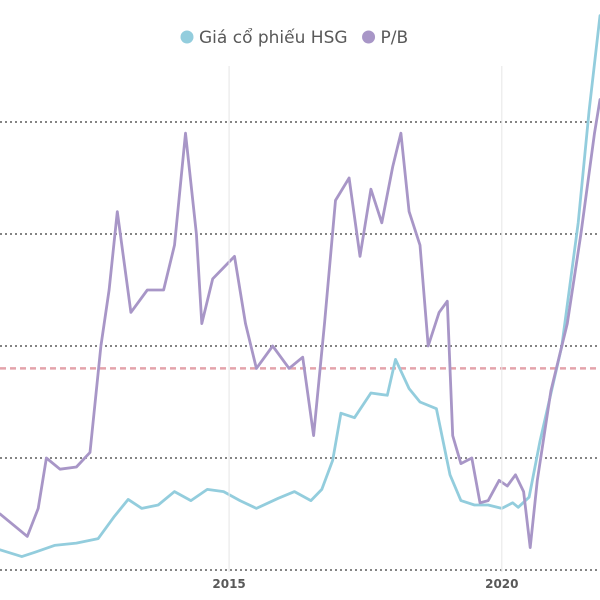 The image size is (600, 600). What do you see at coordinates (395, 38) in the screenshot?
I see `legend-label: P/B` at bounding box center [395, 38].